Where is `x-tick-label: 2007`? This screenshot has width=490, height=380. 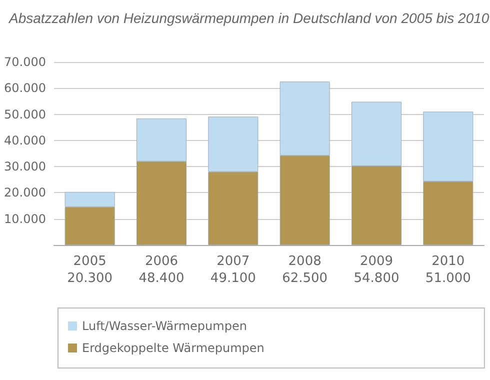 x-tick-label: 2007 is located at coordinates (233, 261).